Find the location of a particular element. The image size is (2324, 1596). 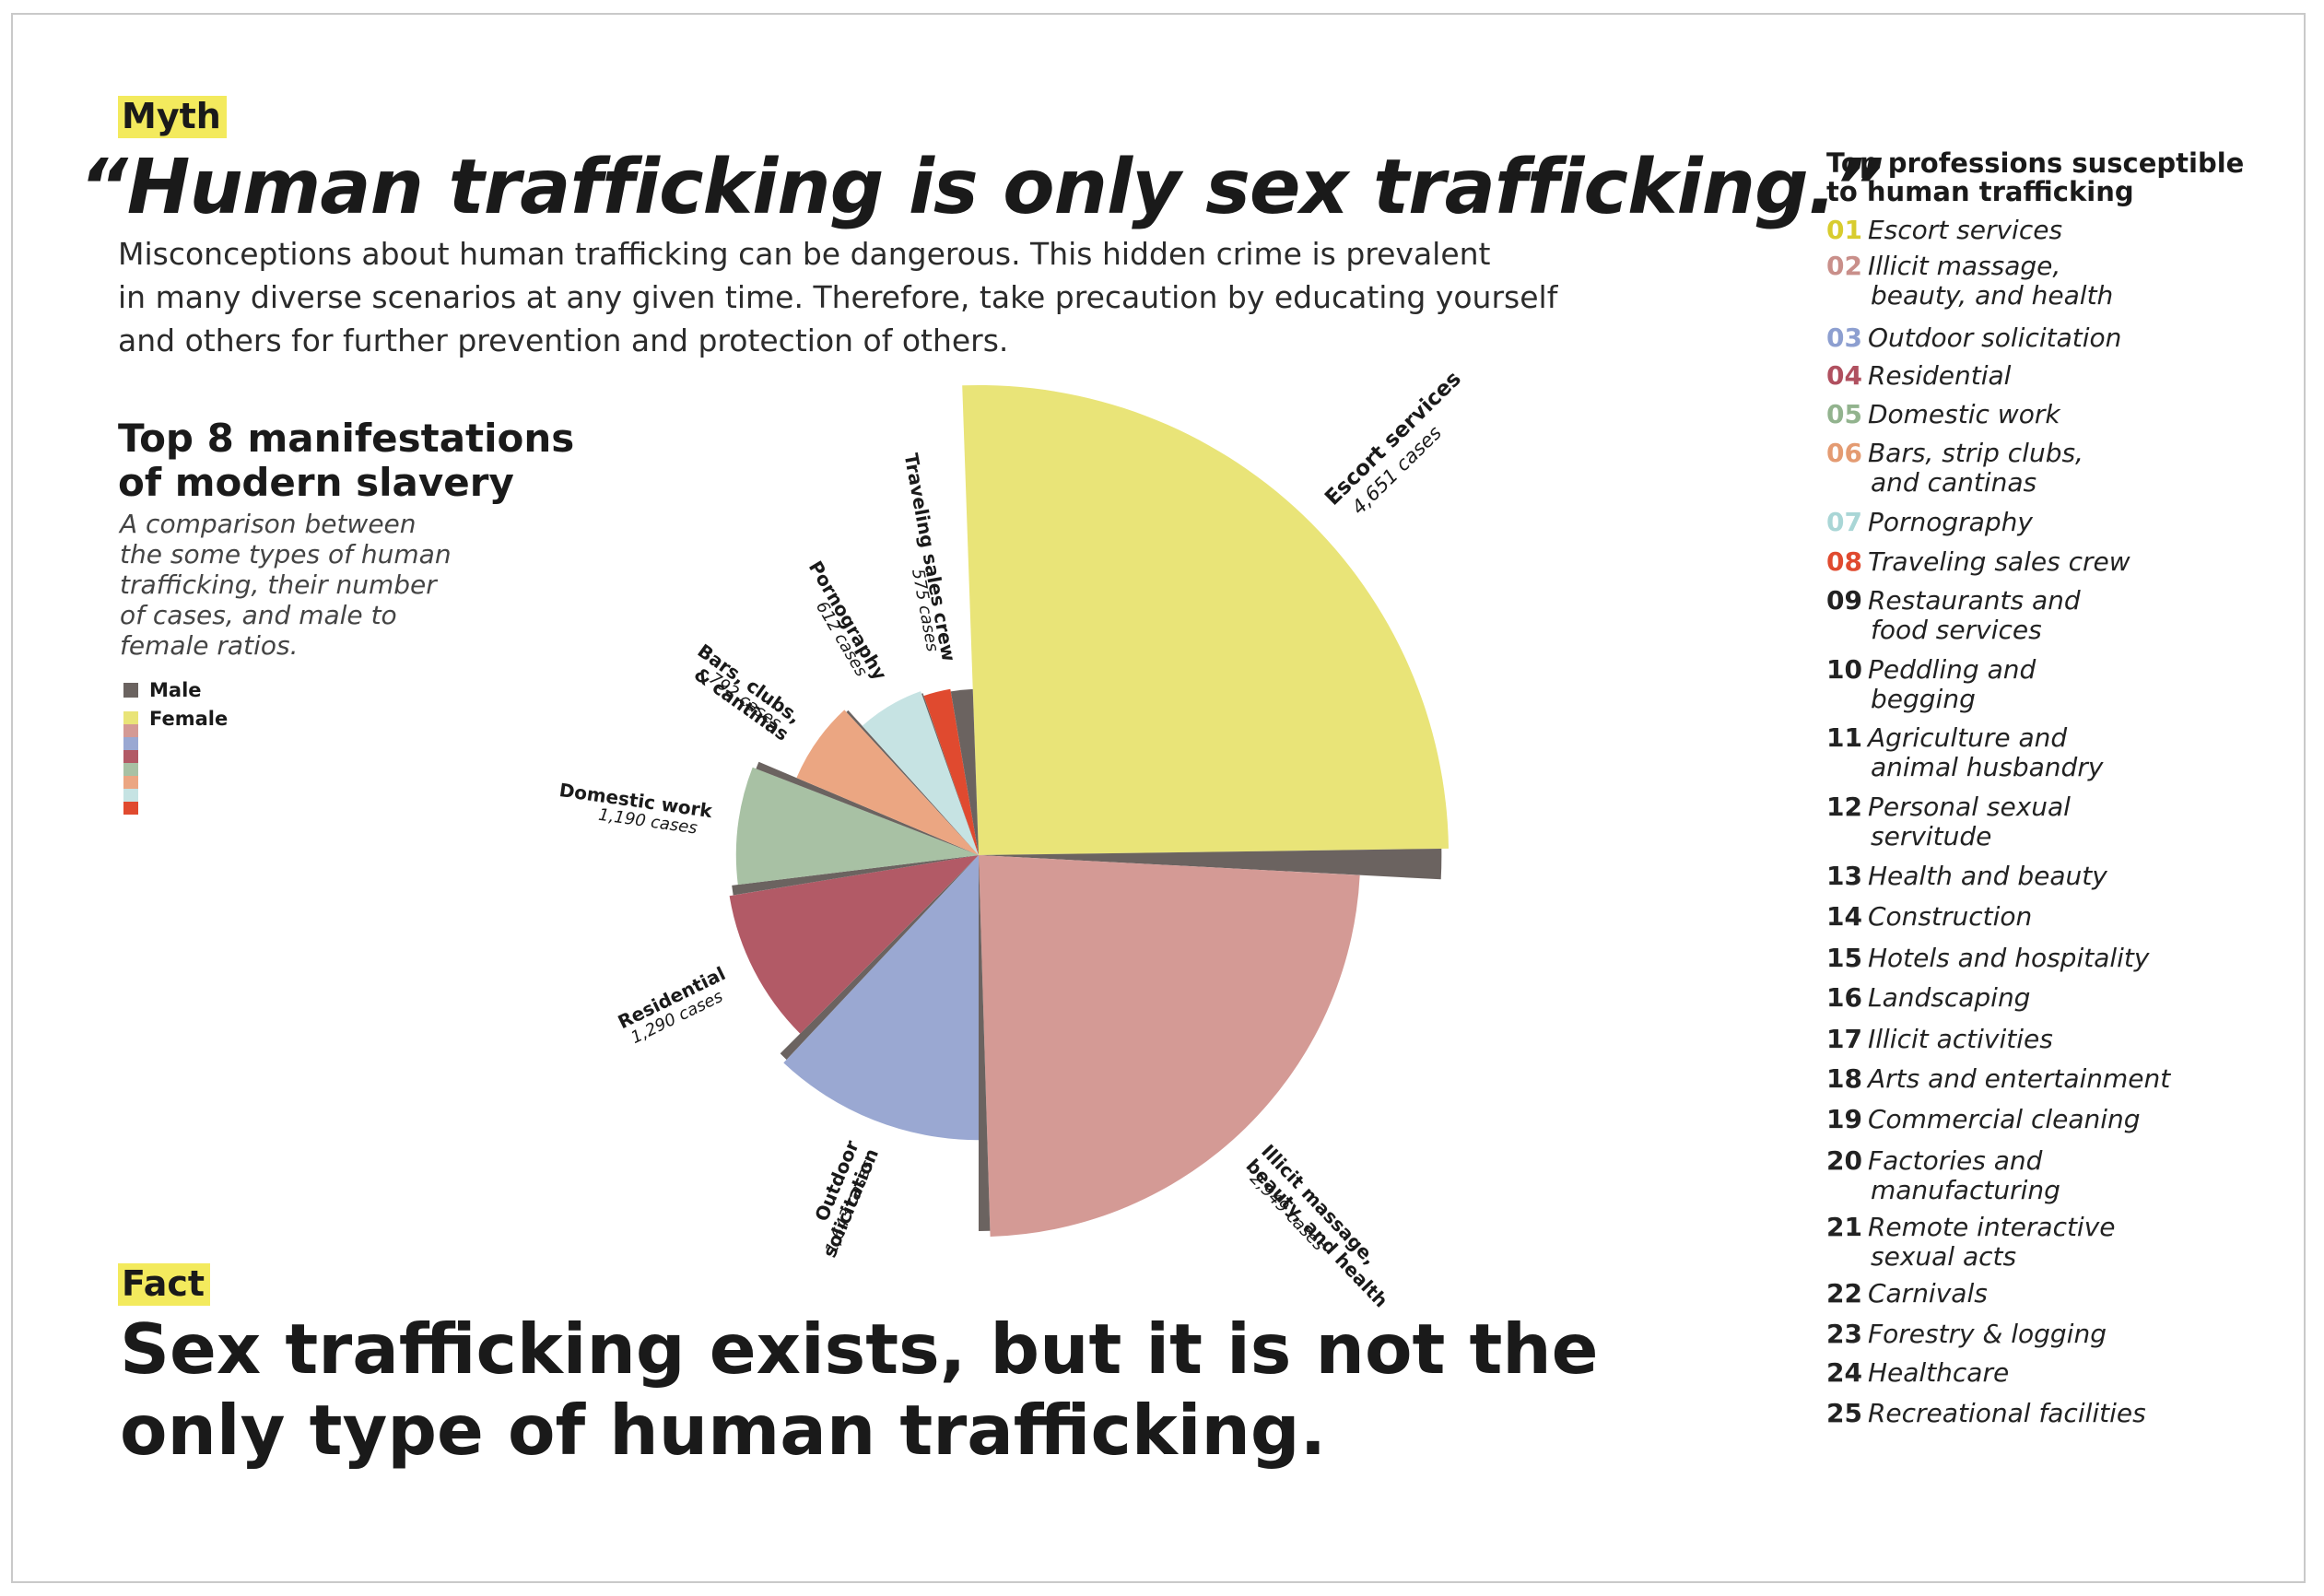

profession-label: Pornography is located at coordinates (1950, 522).